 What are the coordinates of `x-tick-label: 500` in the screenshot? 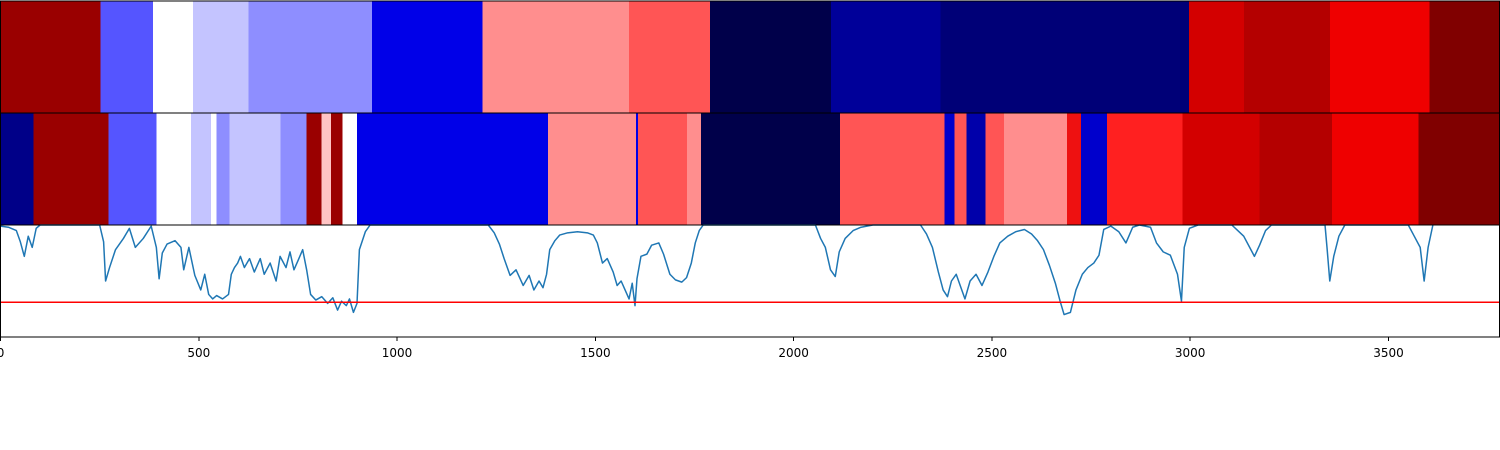 It's located at (198, 353).